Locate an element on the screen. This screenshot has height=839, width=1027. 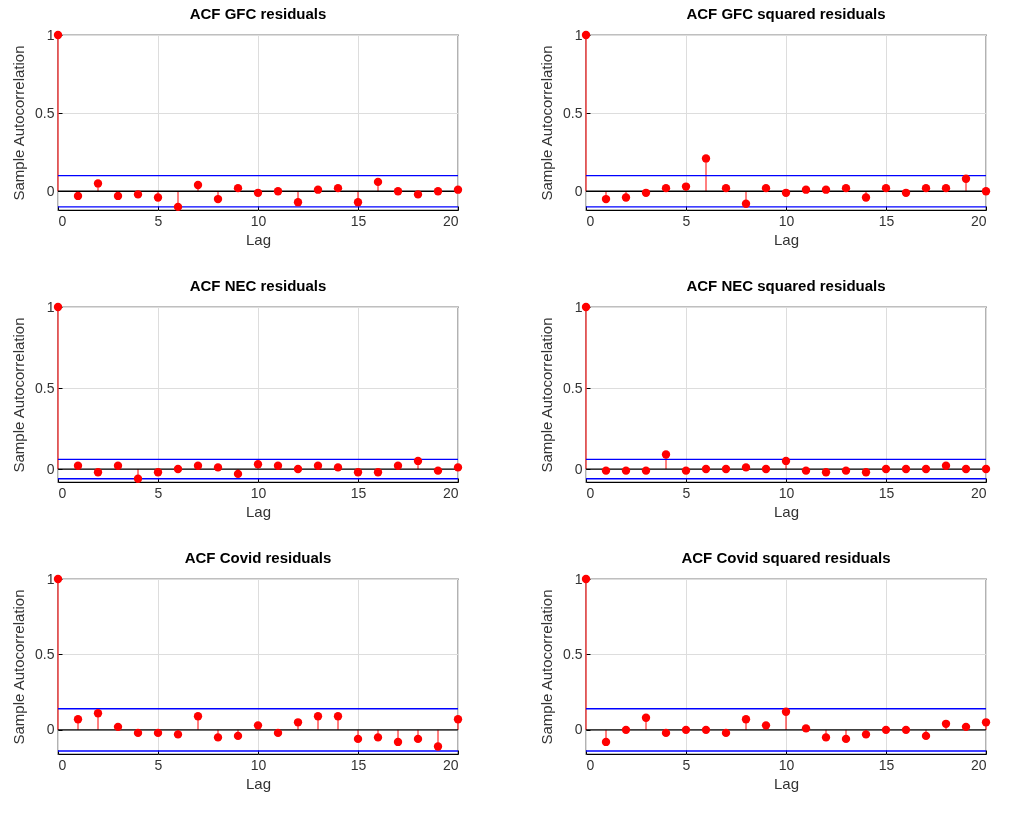
chart-title: ACF GFC residuals is located at coordinates (258, 13).